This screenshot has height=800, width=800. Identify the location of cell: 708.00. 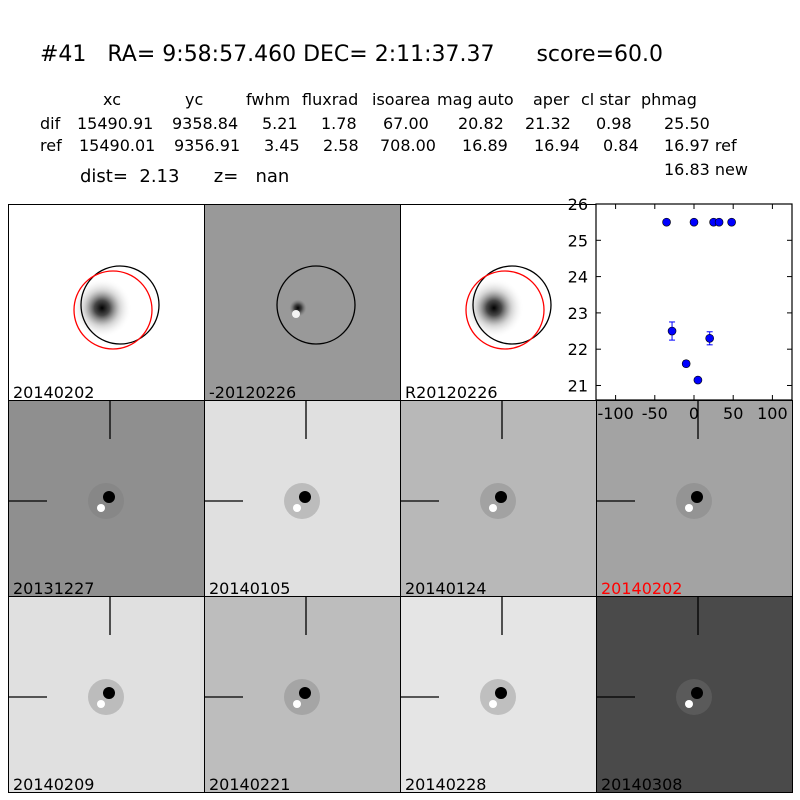
(408, 145).